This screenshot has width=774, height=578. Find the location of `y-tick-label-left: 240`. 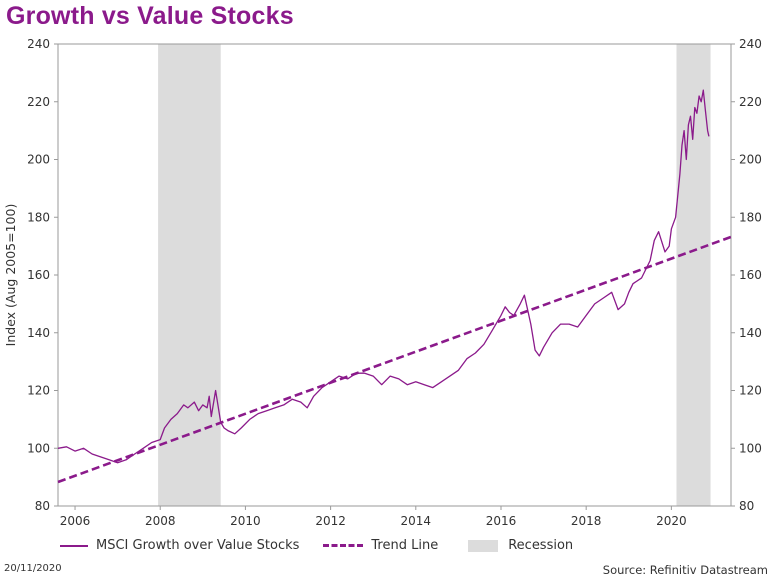

y-tick-label-left: 240 is located at coordinates (38, 44).